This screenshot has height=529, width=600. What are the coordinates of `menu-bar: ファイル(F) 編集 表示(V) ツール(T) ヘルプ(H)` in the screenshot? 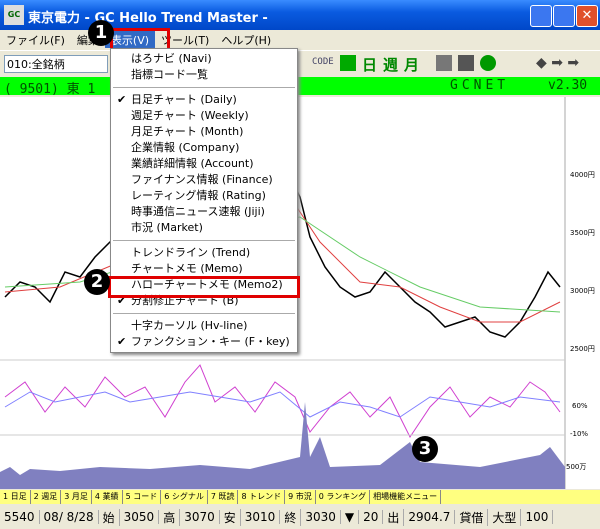 It's located at (300, 39).